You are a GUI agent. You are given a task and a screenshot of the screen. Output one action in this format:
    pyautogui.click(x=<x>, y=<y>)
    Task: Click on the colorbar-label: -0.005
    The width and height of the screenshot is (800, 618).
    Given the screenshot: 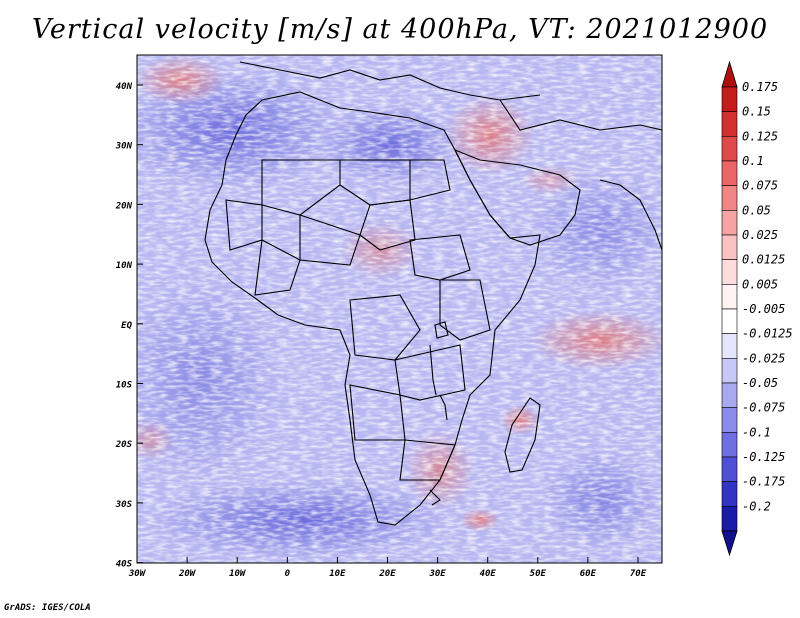 What is the action you would take?
    pyautogui.click(x=763, y=309)
    